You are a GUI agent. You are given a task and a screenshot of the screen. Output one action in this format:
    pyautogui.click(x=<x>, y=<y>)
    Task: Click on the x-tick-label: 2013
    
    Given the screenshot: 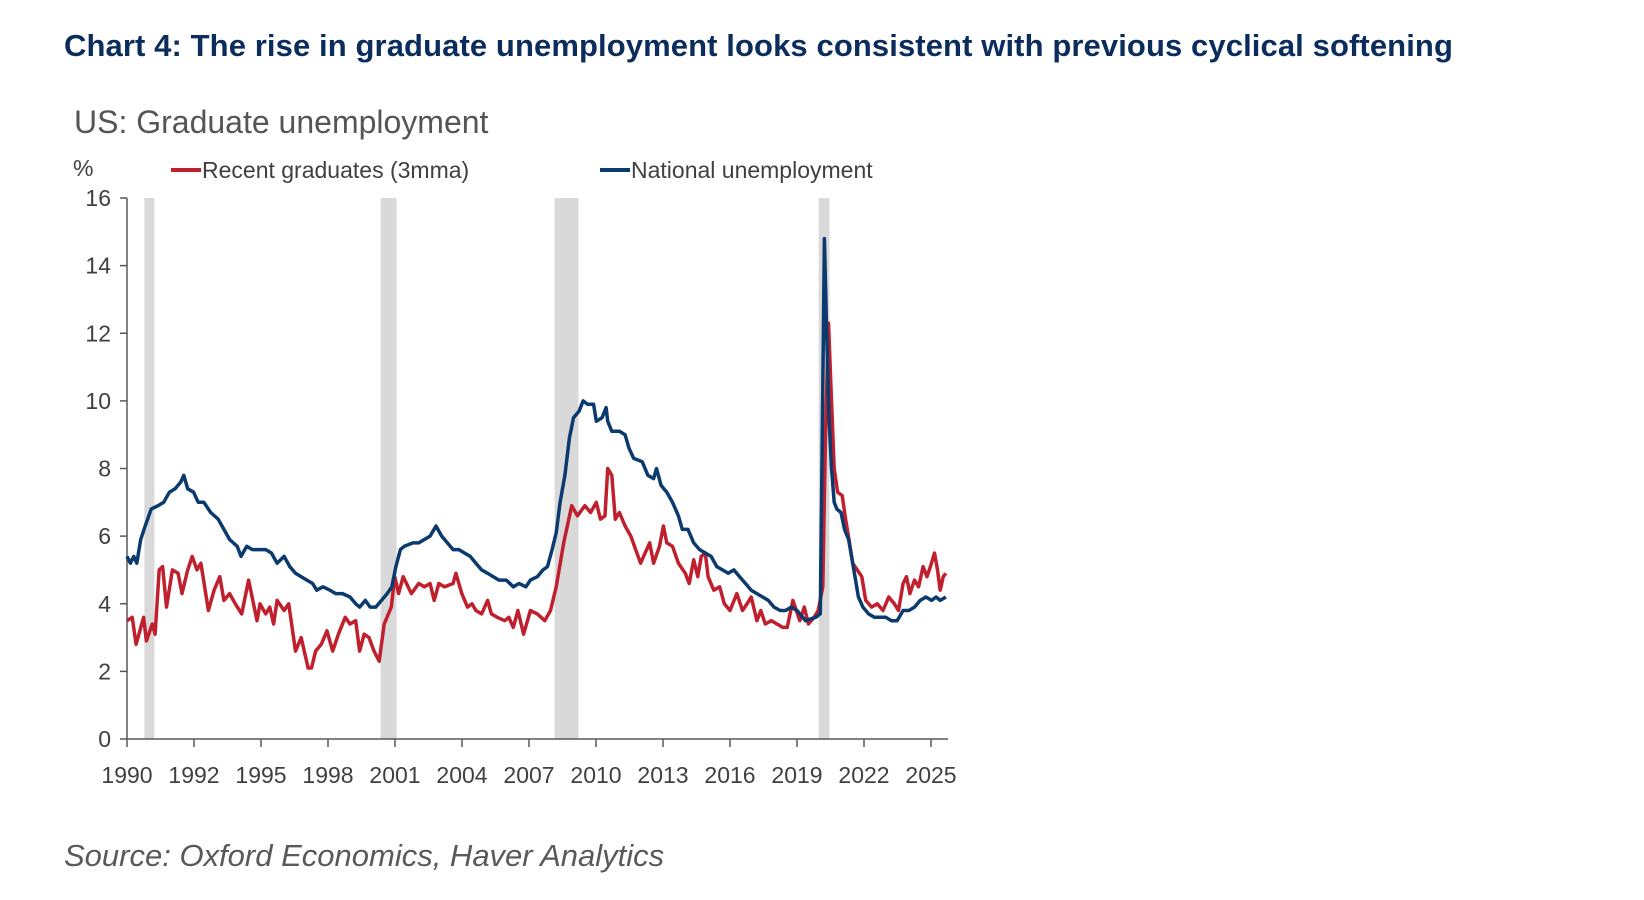 What is the action you would take?
    pyautogui.click(x=662, y=775)
    